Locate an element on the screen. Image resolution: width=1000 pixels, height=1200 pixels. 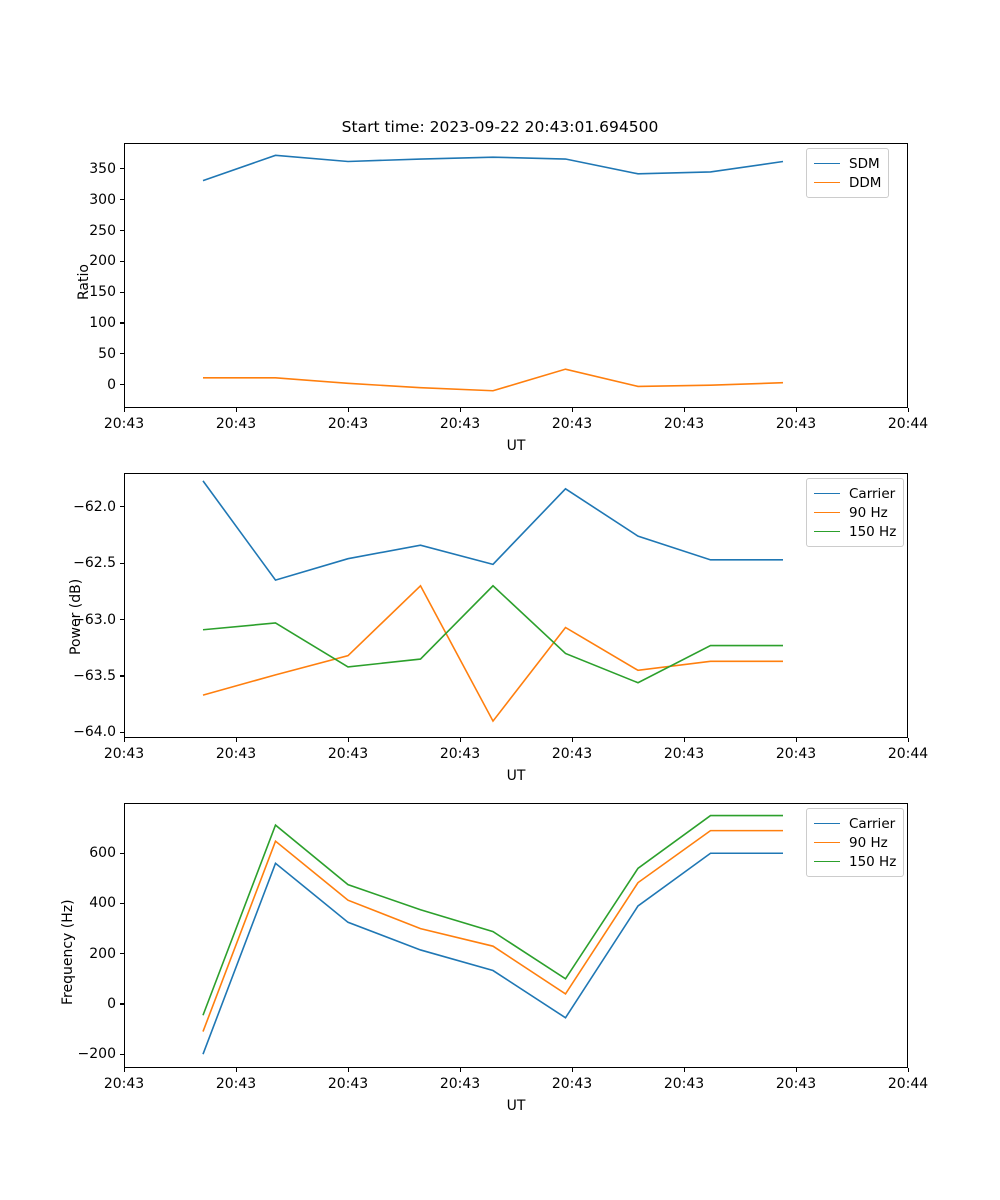
legend-entry: DDM is located at coordinates (847, 182).